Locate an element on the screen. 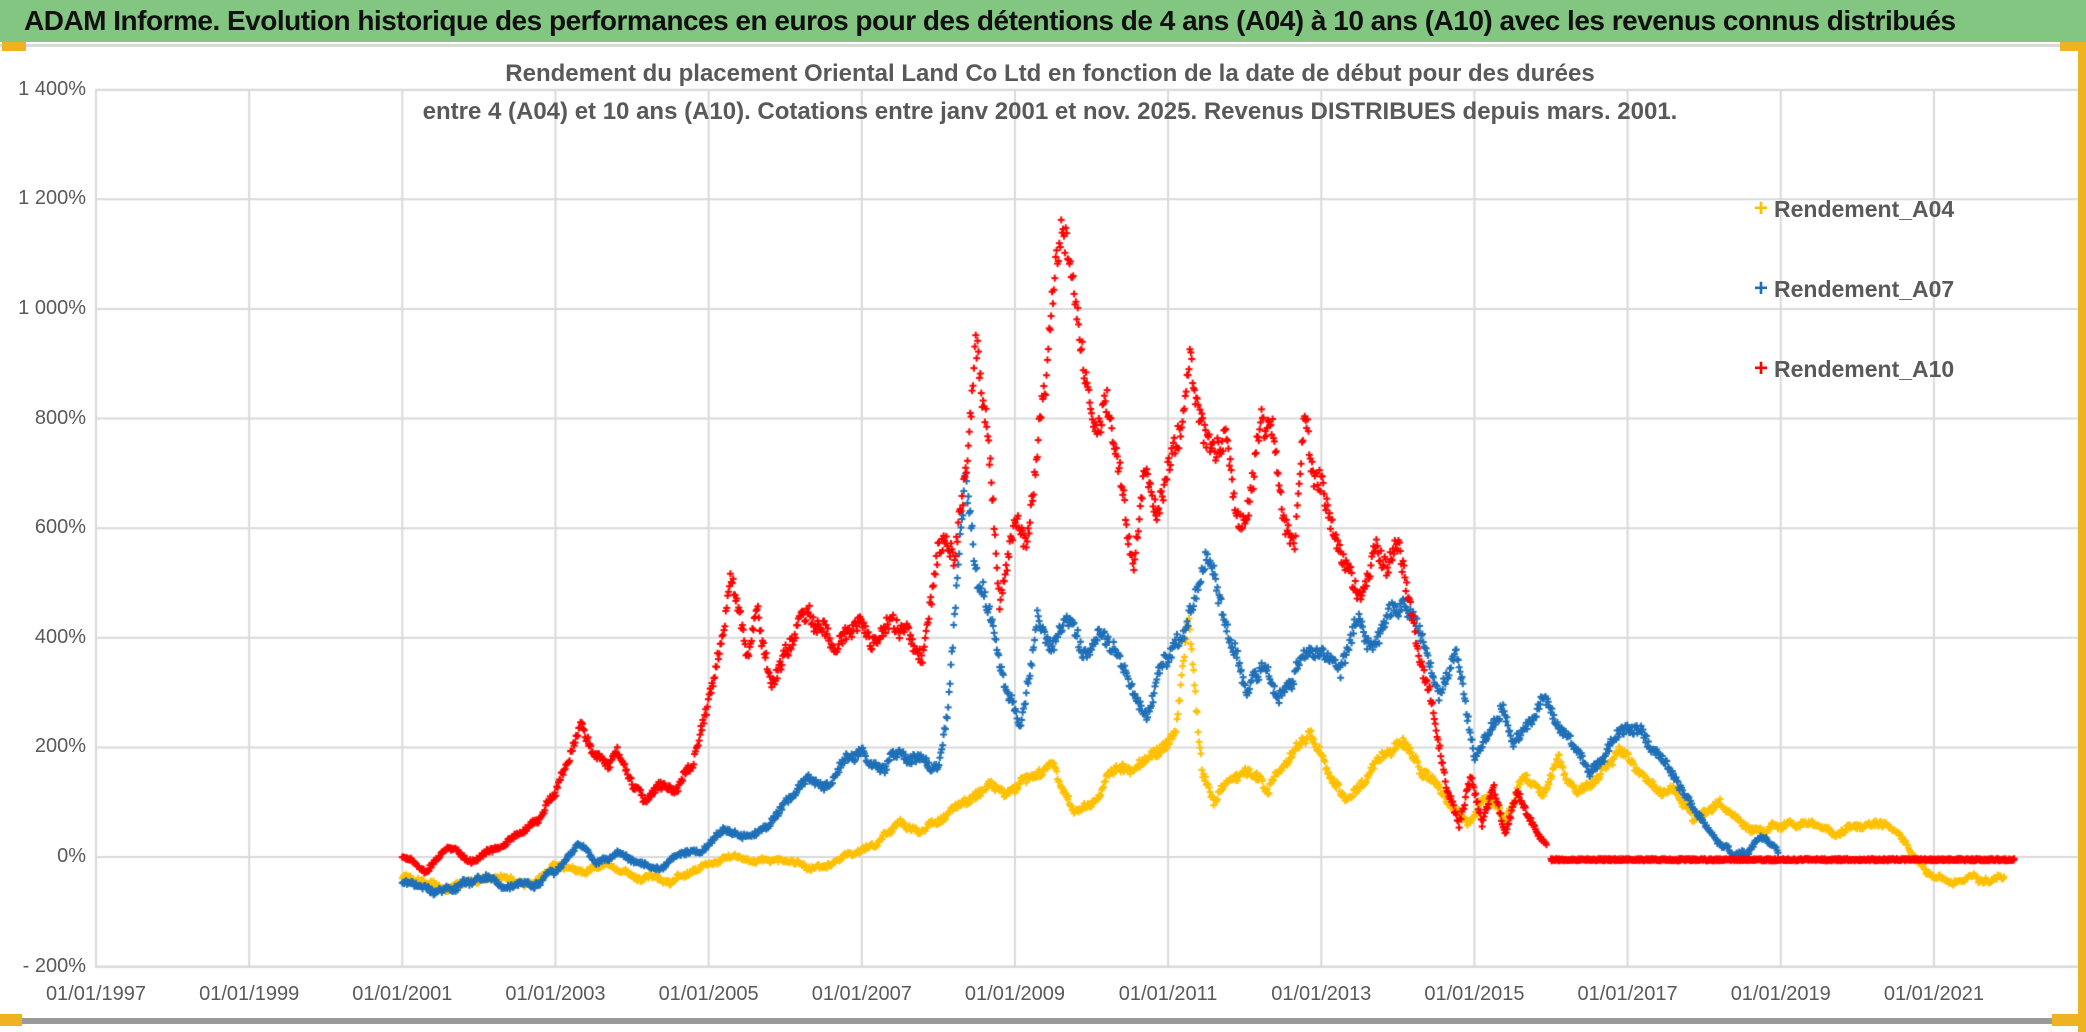 This screenshot has height=1032, width=2086. x-axis-tick-label: 01/01/2011 is located at coordinates (1168, 994).